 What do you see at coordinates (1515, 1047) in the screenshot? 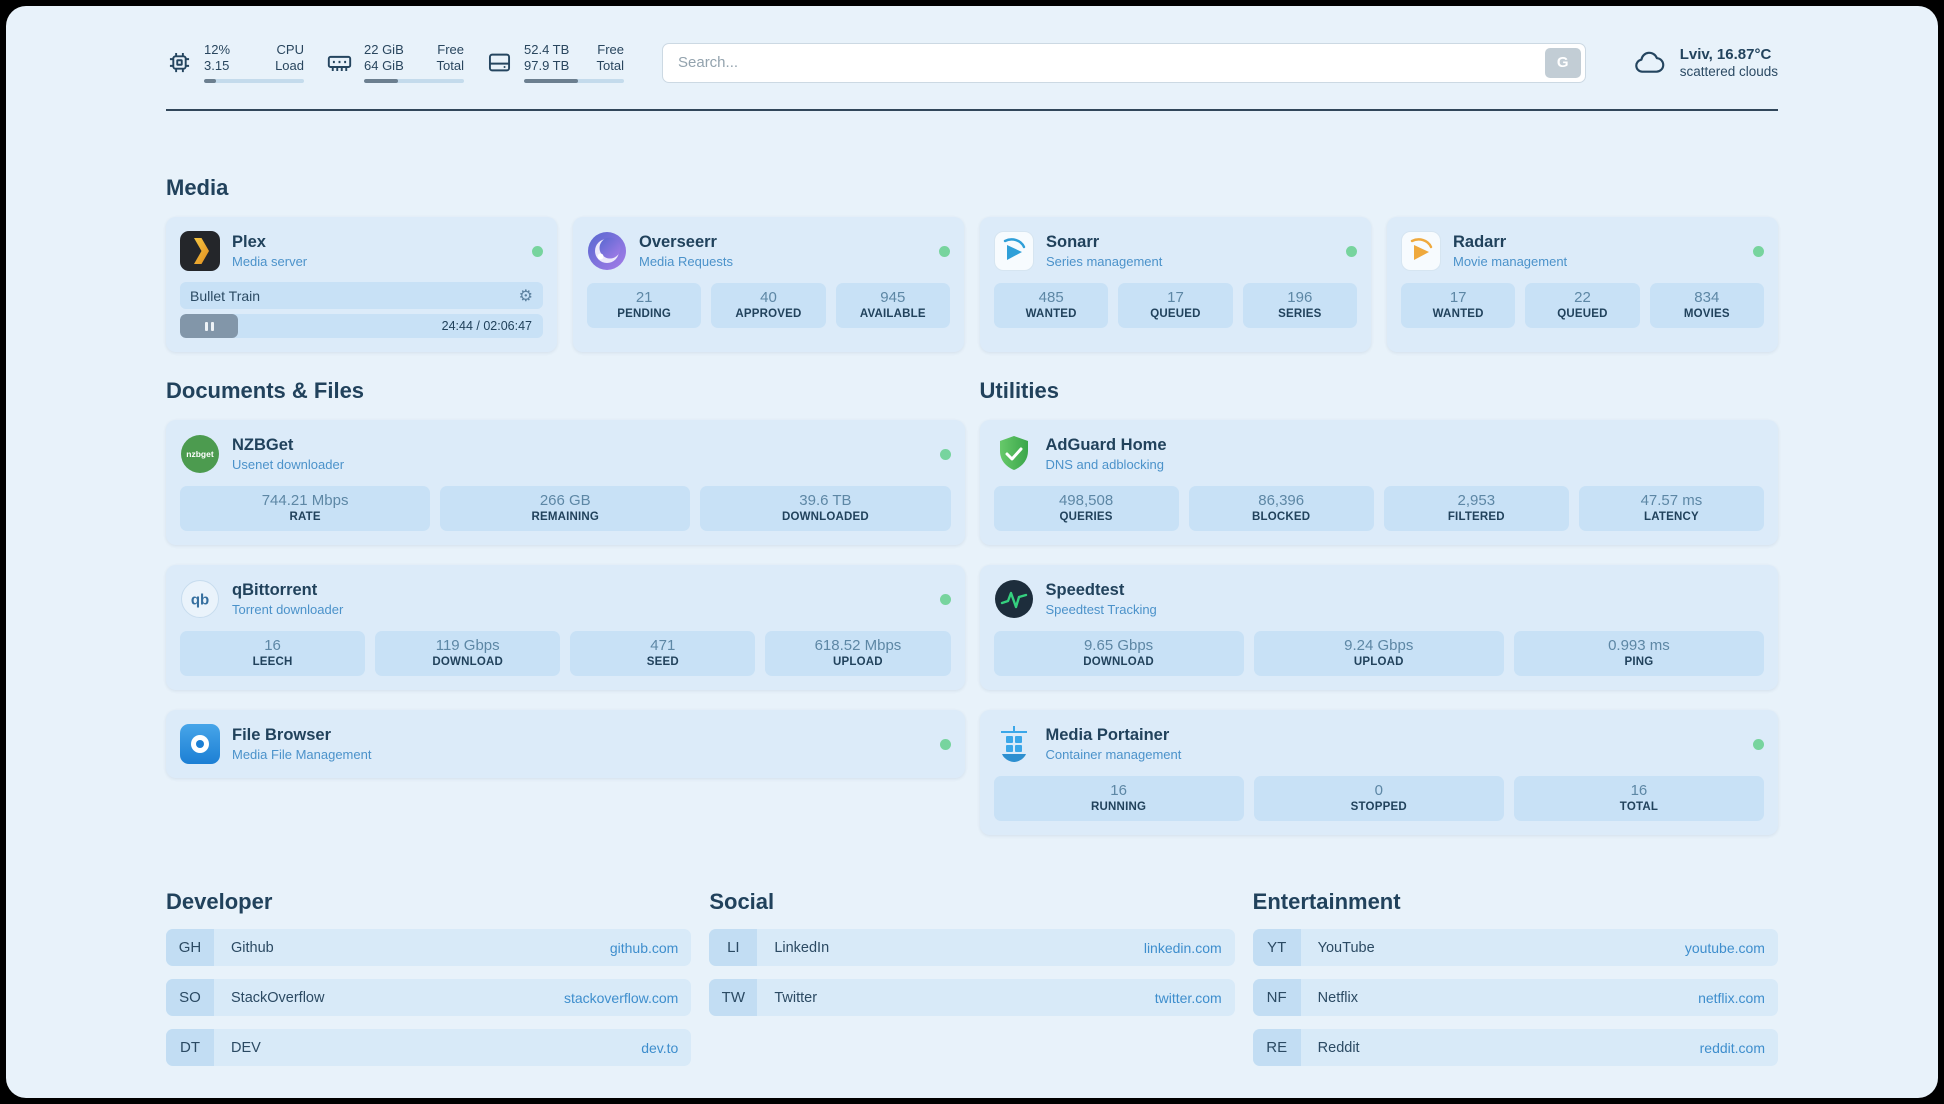
I see `bookmark-reddit: RE Reddit reddit.com` at bounding box center [1515, 1047].